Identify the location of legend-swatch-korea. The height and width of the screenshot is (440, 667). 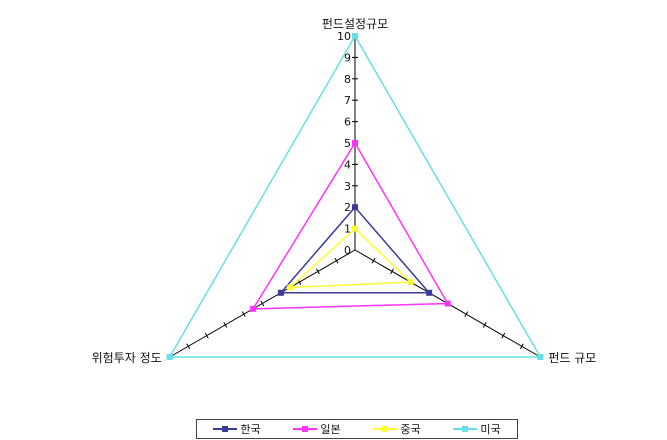
(225, 429).